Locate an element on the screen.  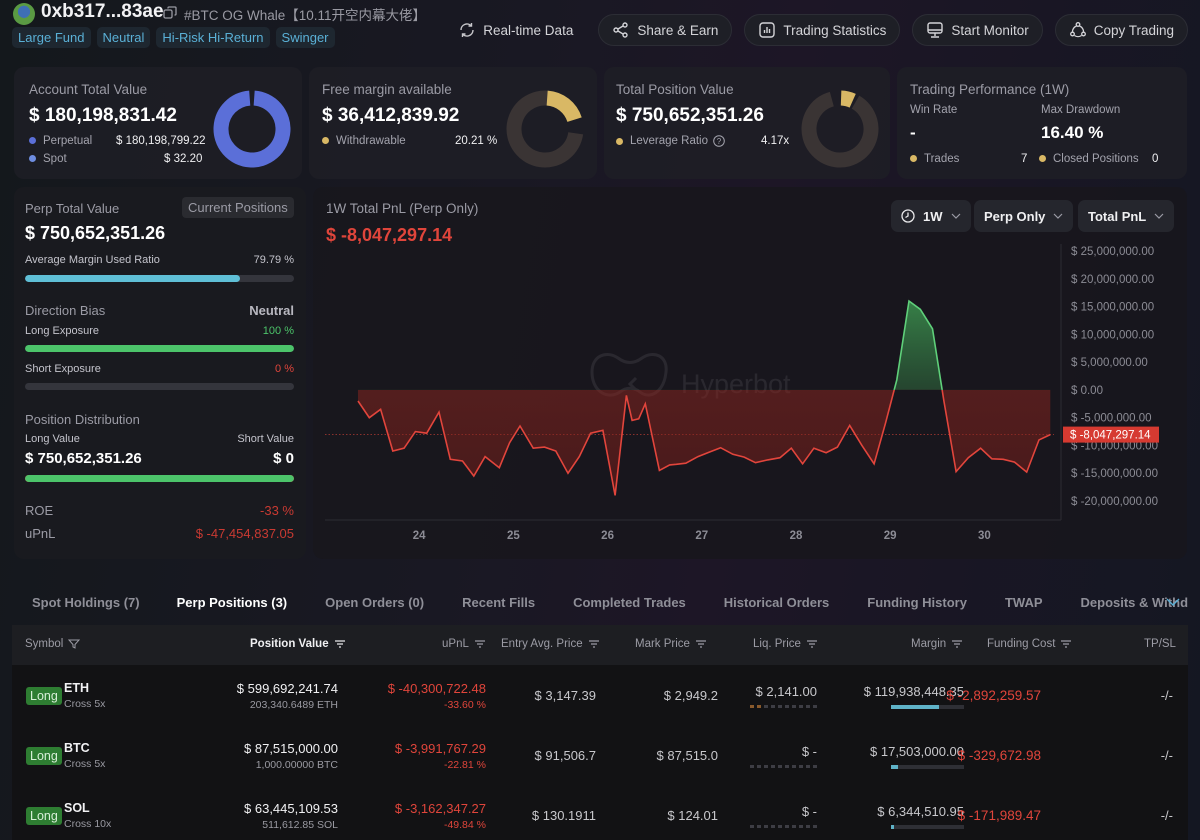
symbol: BTC is located at coordinates (77, 748).